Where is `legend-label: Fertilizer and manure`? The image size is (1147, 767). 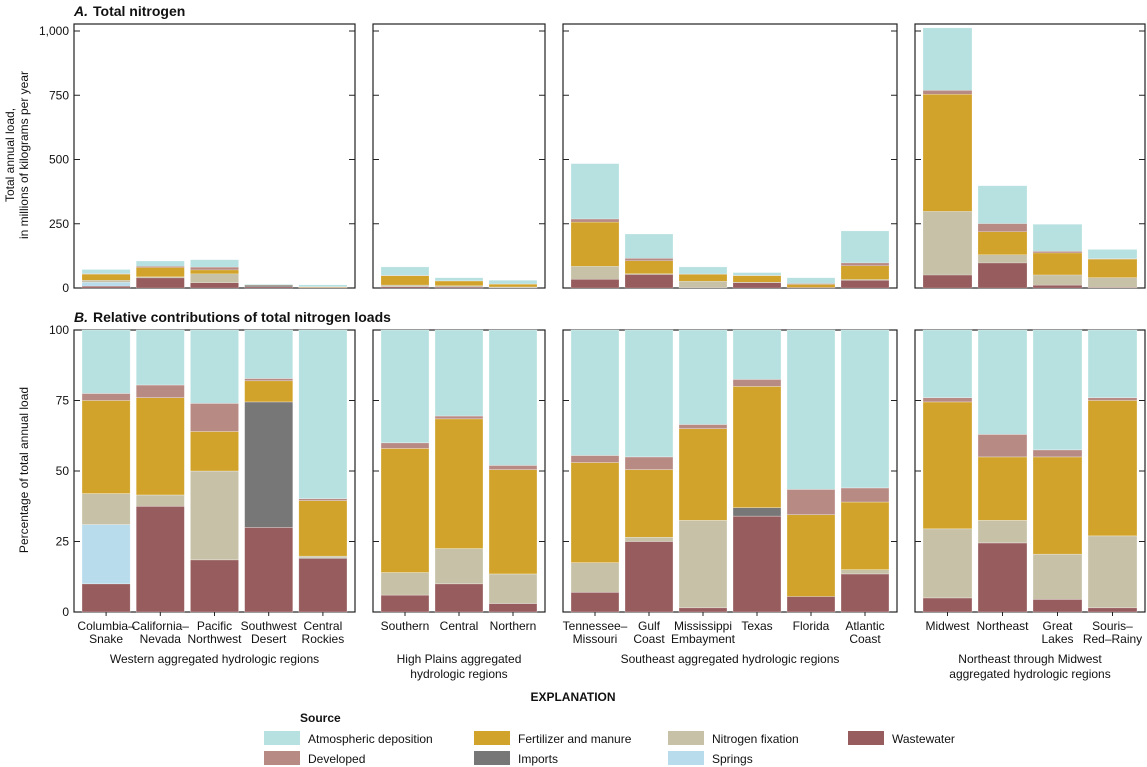 legend-label: Fertilizer and manure is located at coordinates (575, 739).